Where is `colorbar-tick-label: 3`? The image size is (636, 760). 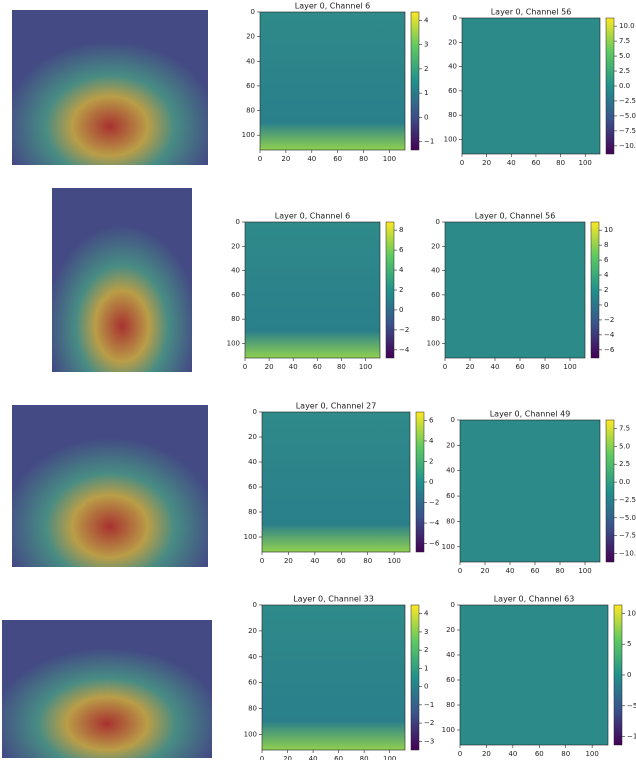
colorbar-tick-label: 3 is located at coordinates (426, 45).